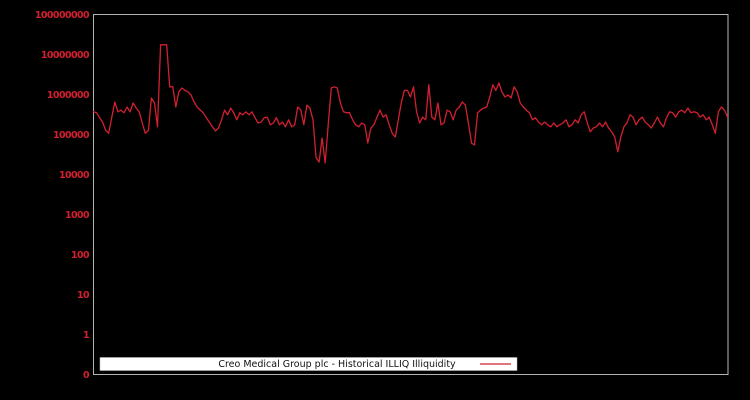 This screenshot has height=400, width=750. I want to click on y-tick-label: 1000, so click(77, 215).